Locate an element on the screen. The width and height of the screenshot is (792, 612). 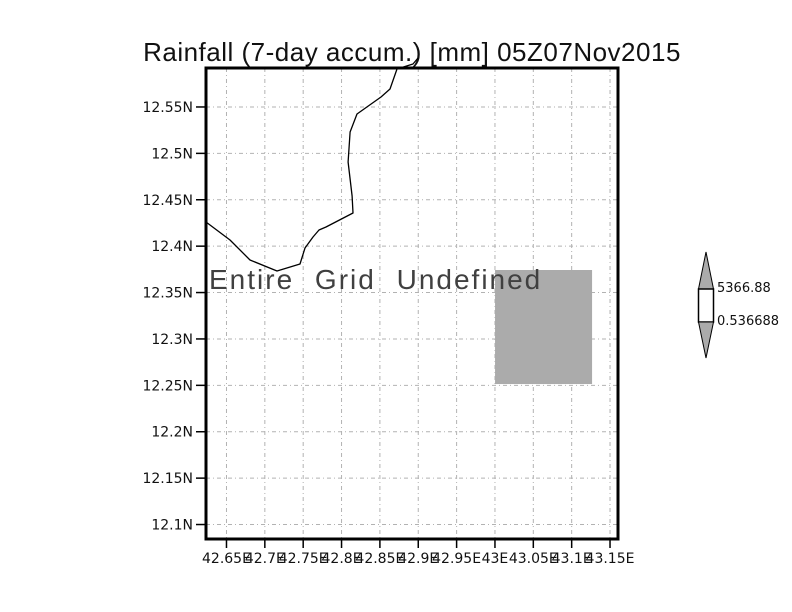
colorbar-min-label: 0.536688 is located at coordinates (748, 321).